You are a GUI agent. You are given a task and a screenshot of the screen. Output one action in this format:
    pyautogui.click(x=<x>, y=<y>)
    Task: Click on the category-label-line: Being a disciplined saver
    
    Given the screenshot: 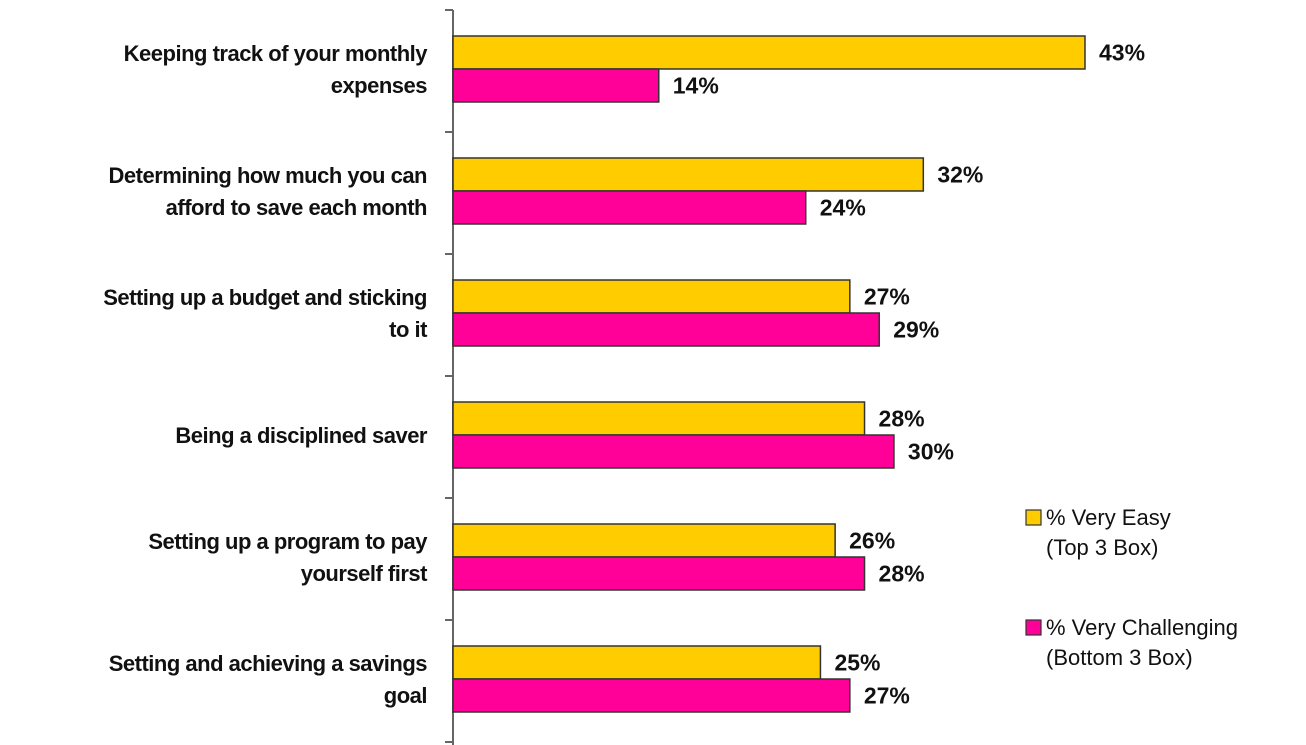 What is the action you would take?
    pyautogui.click(x=301, y=435)
    